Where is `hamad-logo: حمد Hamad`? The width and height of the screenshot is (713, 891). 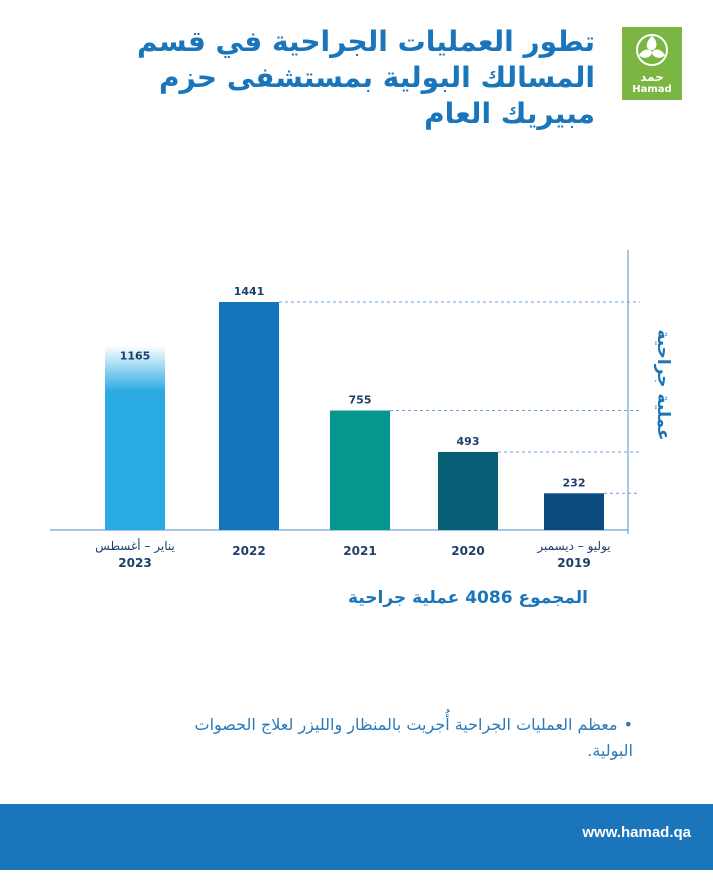 hamad-logo: حمد Hamad is located at coordinates (652, 63).